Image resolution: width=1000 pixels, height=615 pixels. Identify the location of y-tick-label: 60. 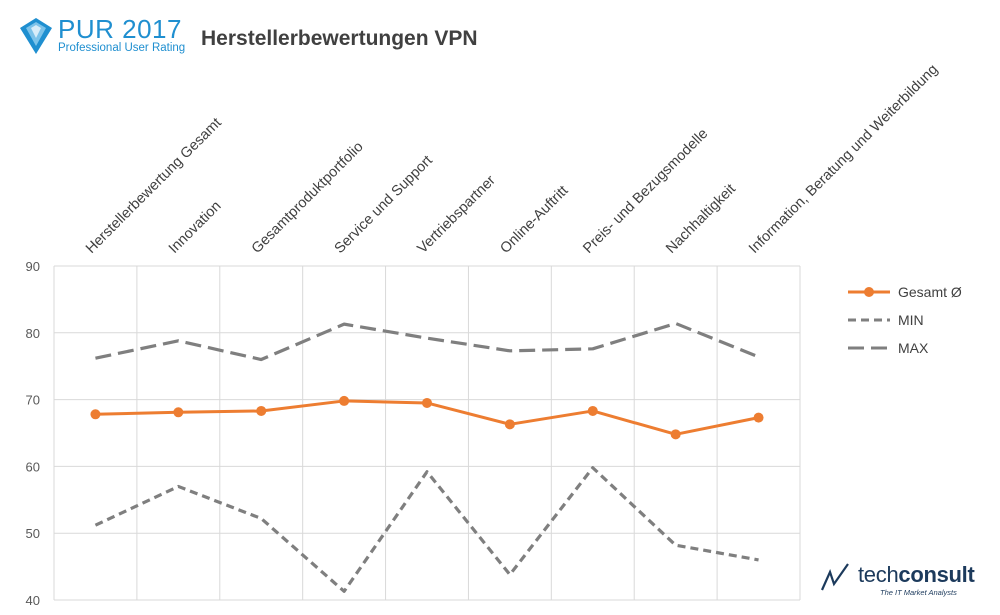
(33, 466).